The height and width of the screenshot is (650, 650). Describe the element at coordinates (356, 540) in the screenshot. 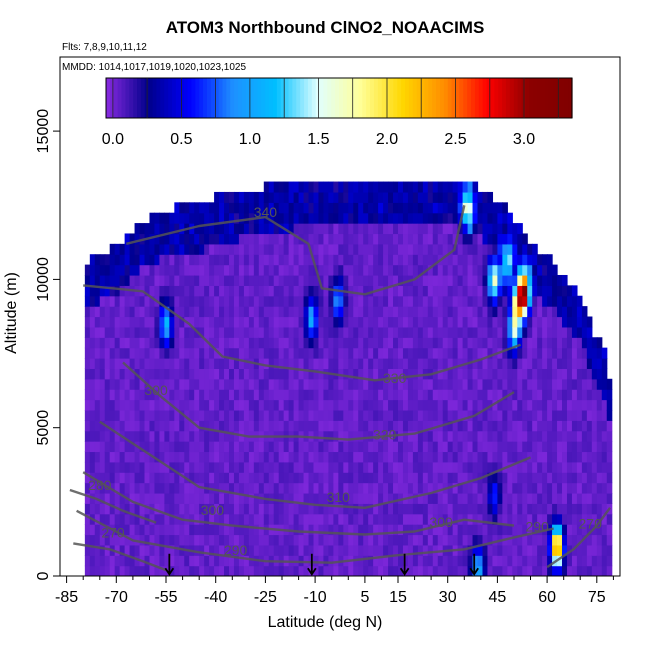

I see `heat-cell-1938` at that location.